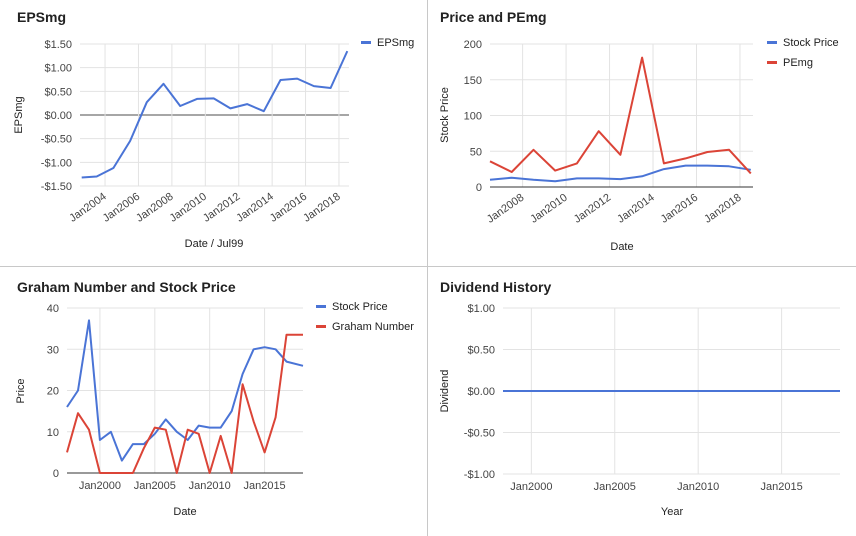 The width and height of the screenshot is (856, 536). Describe the element at coordinates (184, 403) in the screenshot. I see `series-line-graham-number` at that location.